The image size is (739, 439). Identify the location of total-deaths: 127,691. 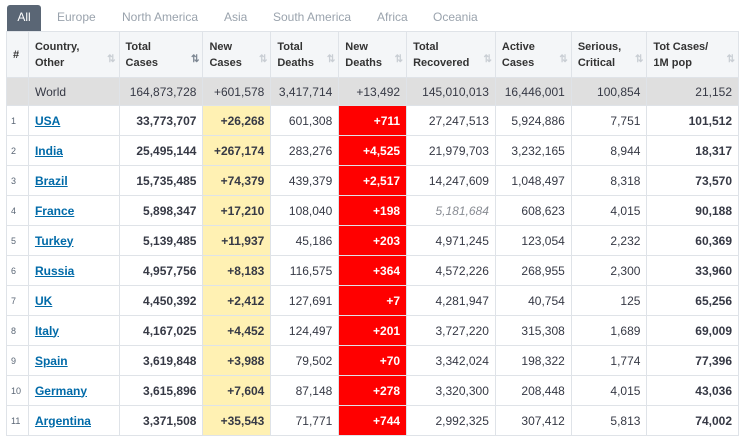
(305, 300).